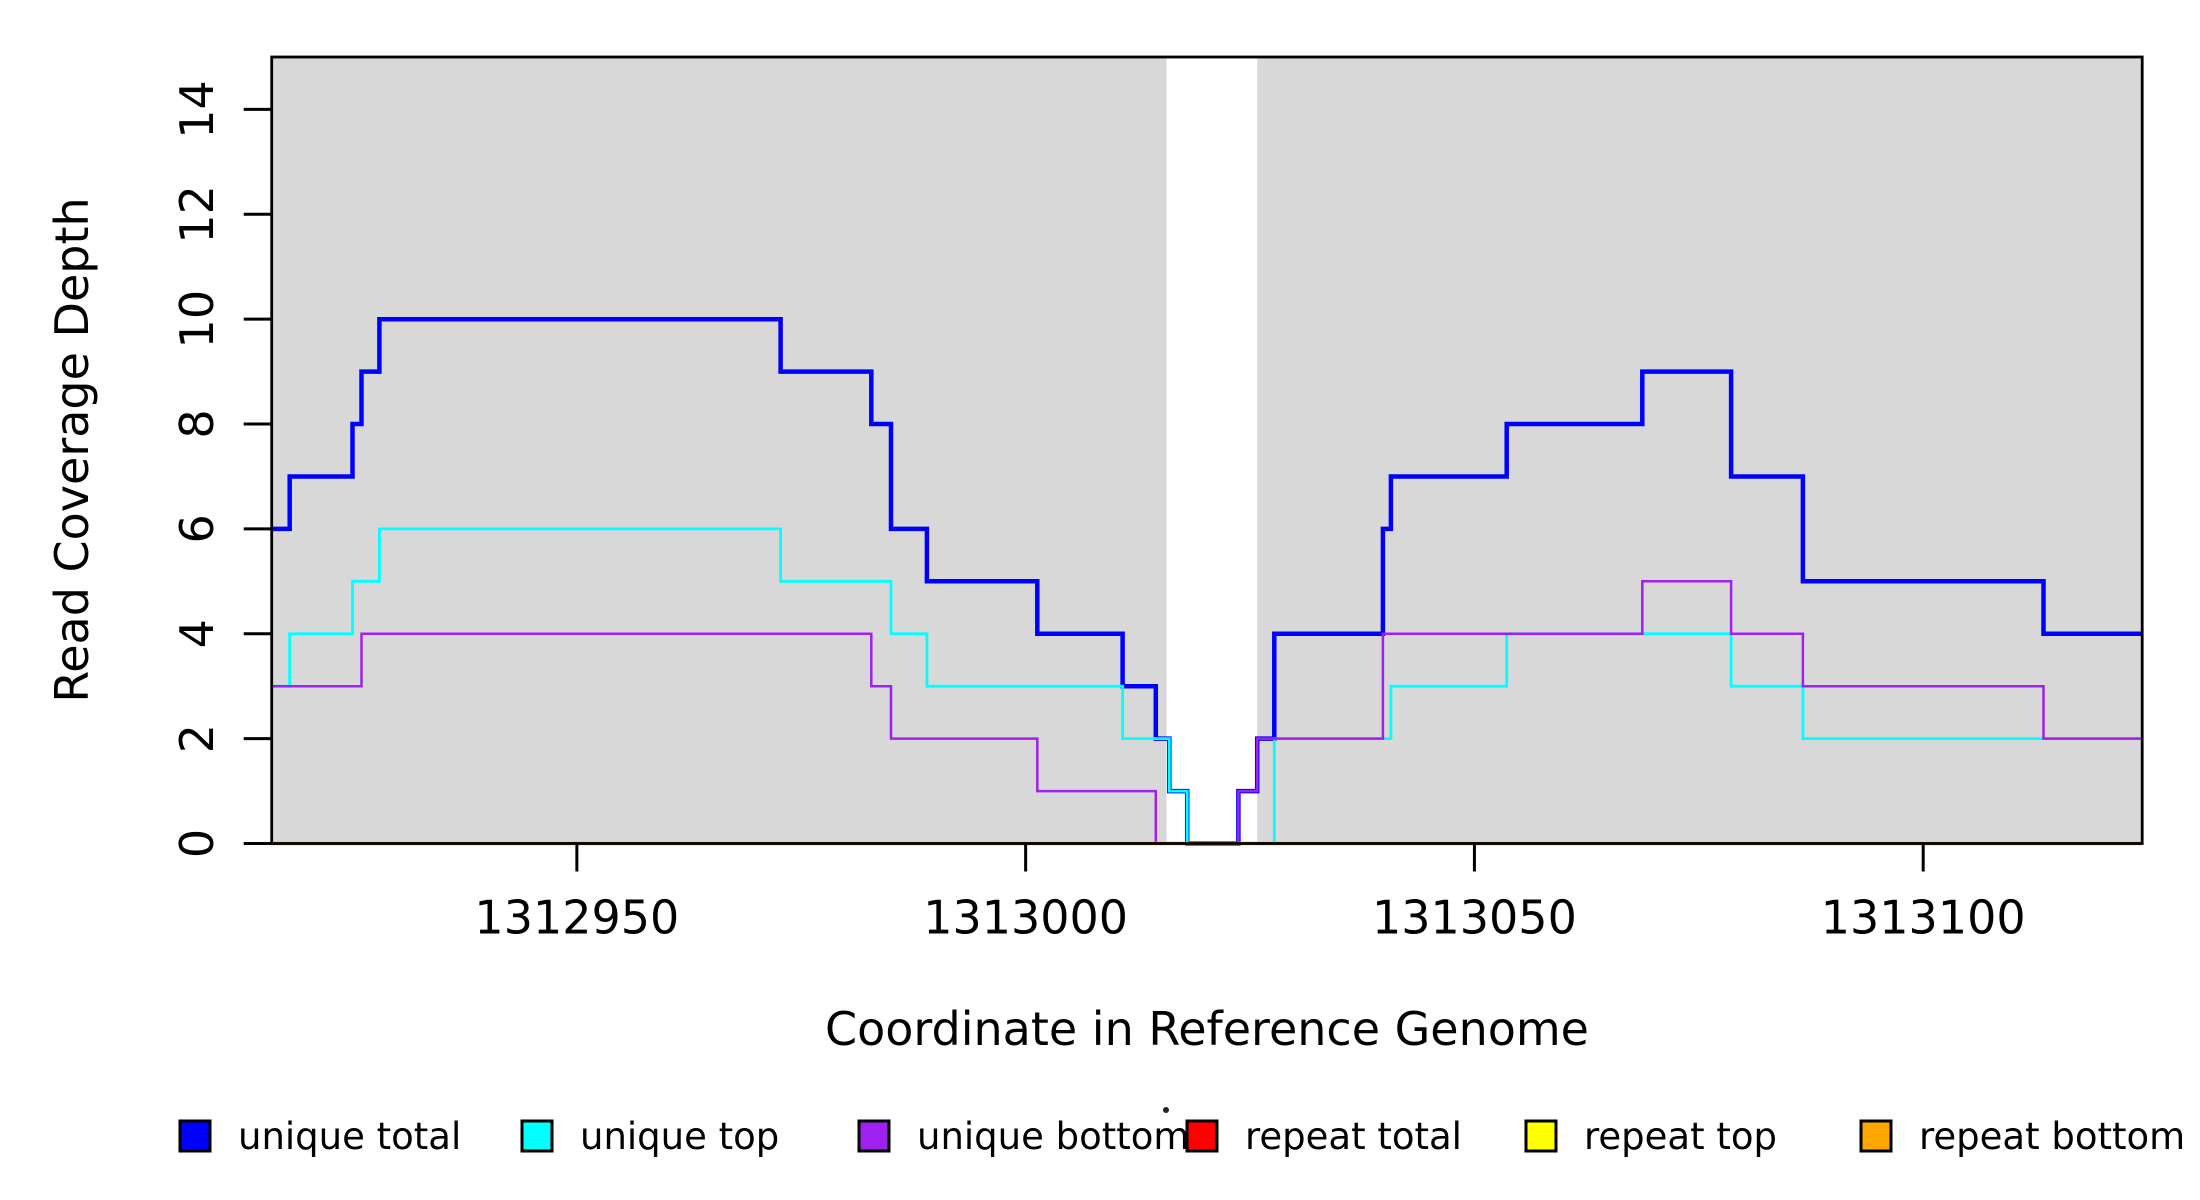 This screenshot has width=2200, height=1200. Describe the element at coordinates (1053, 1136) in the screenshot. I see `legend-label-unique-bottom: unique bottom` at that location.